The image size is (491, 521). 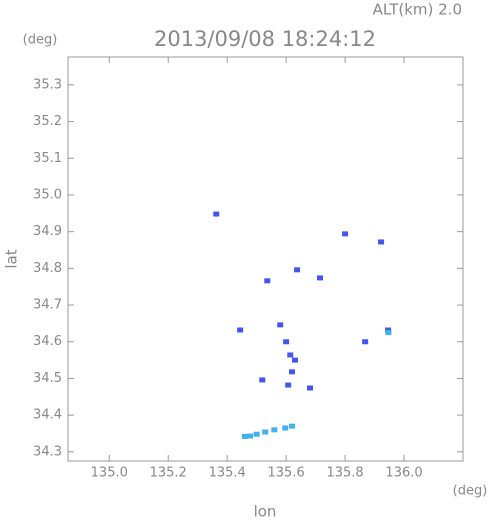 What do you see at coordinates (47, 231) in the screenshot?
I see `y-tick-label: 34.9` at bounding box center [47, 231].